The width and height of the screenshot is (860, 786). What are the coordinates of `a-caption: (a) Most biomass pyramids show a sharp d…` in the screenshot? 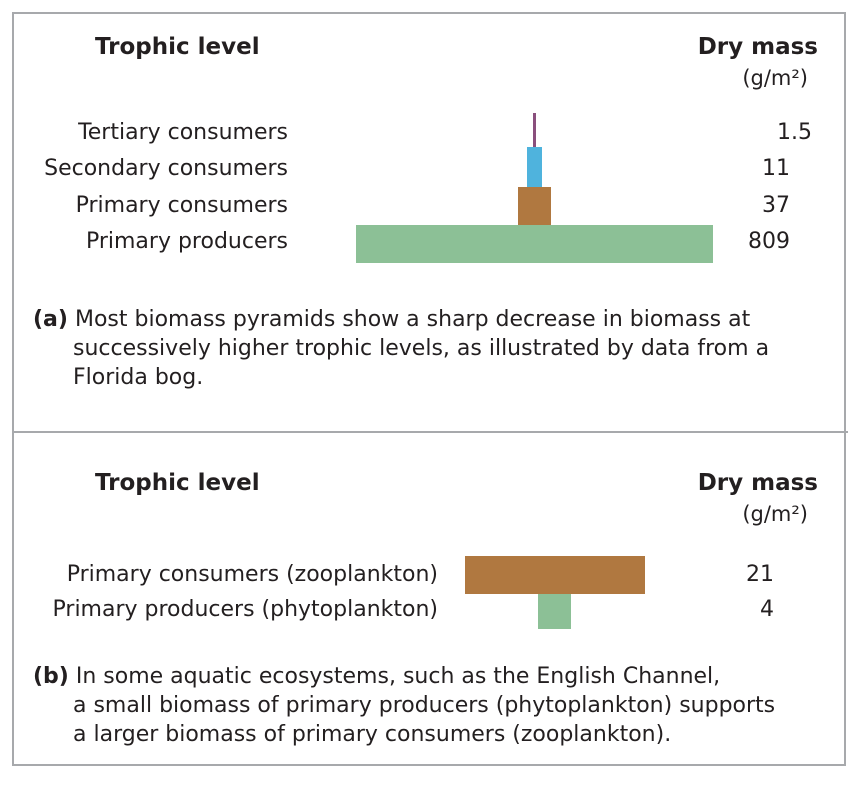 It's located at (401, 348).